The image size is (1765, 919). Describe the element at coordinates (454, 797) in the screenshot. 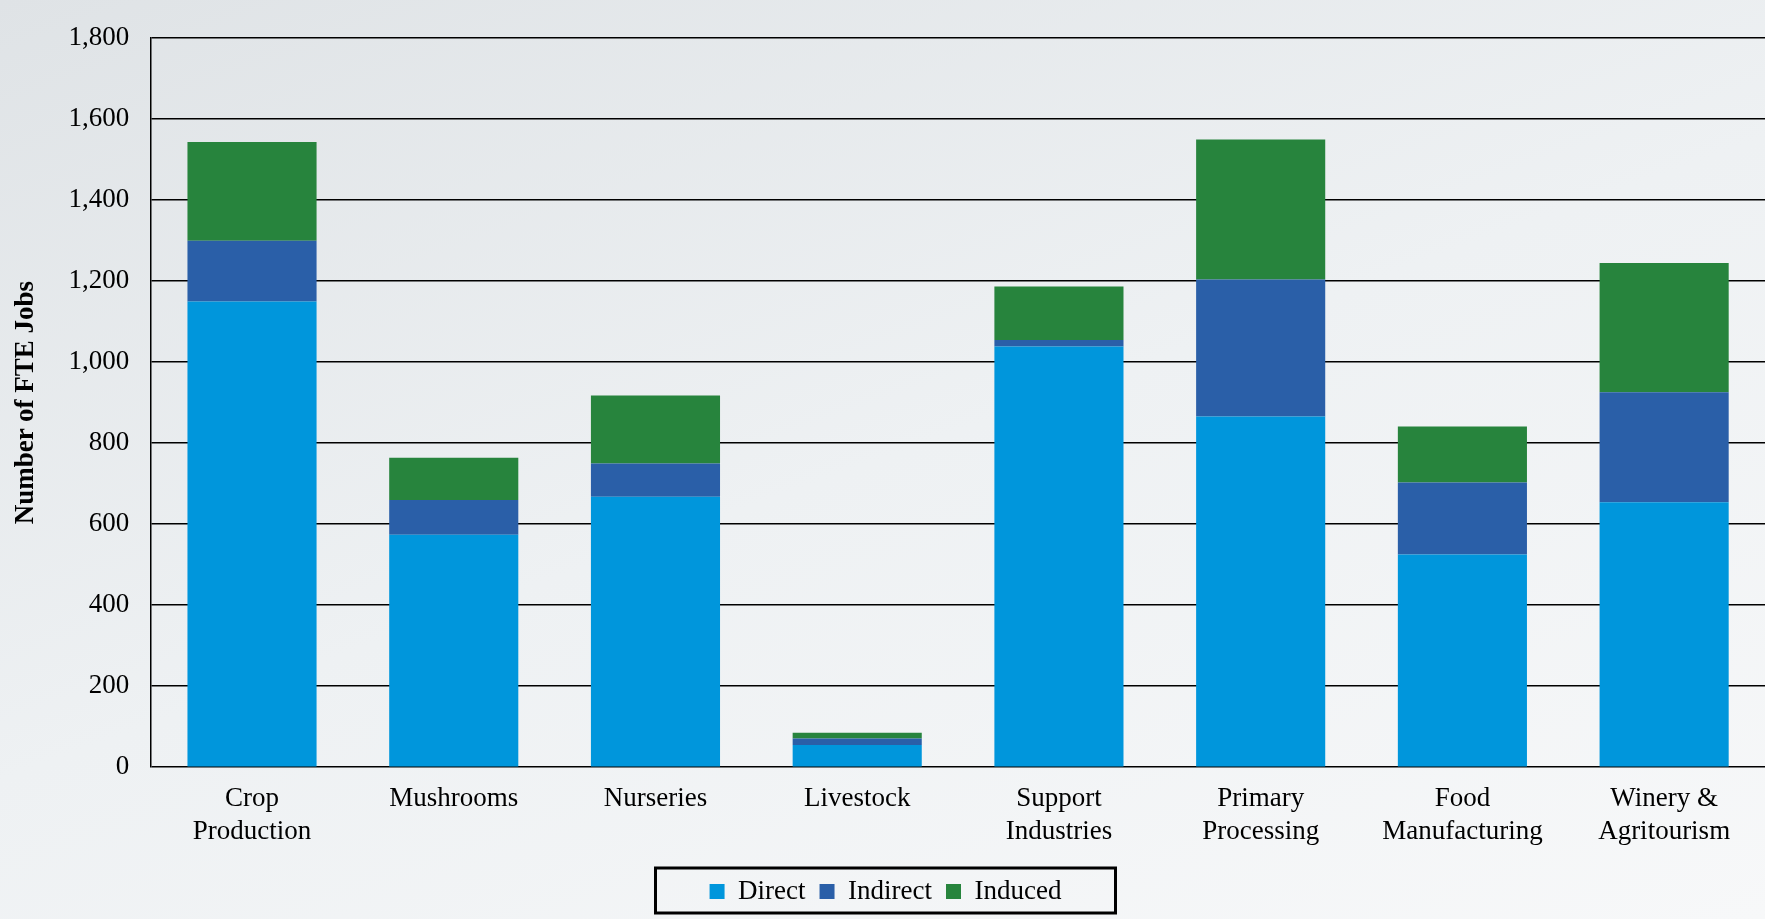

I see `x-tick-label: Mushrooms` at that location.